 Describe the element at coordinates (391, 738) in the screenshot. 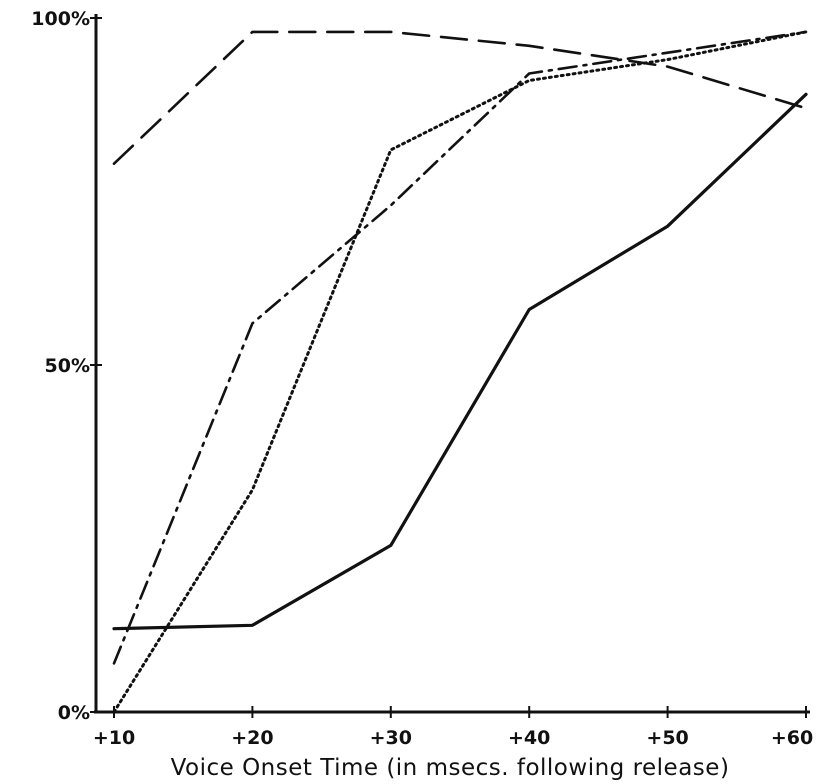

I see `x-tick-label: +30` at that location.